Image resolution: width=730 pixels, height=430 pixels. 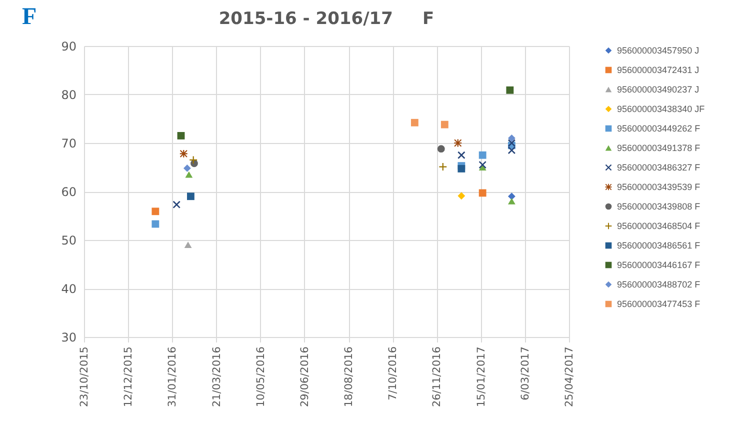 What do you see at coordinates (393, 373) in the screenshot?
I see `x-tick-label: 7/10/2016` at bounding box center [393, 373].